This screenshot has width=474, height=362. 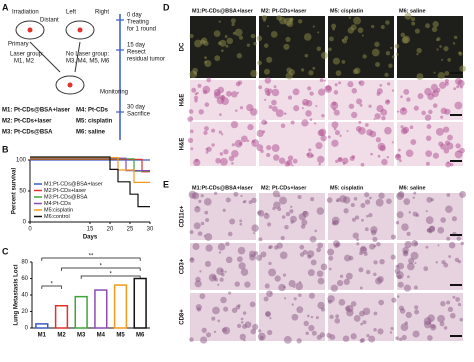 I want to click on legend-label: M6:control, so click(x=57, y=217).